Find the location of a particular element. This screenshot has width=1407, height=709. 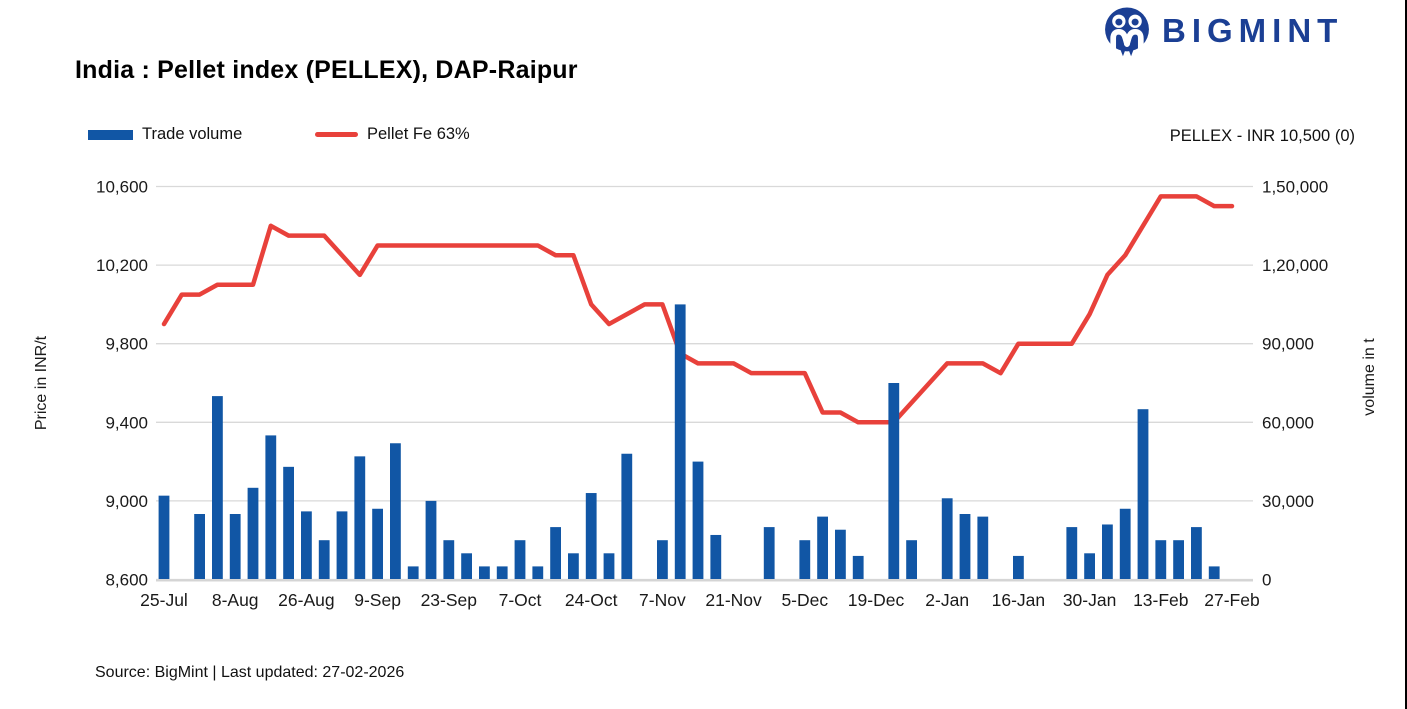

x-tick-label: 7-Oct is located at coordinates (520, 600).